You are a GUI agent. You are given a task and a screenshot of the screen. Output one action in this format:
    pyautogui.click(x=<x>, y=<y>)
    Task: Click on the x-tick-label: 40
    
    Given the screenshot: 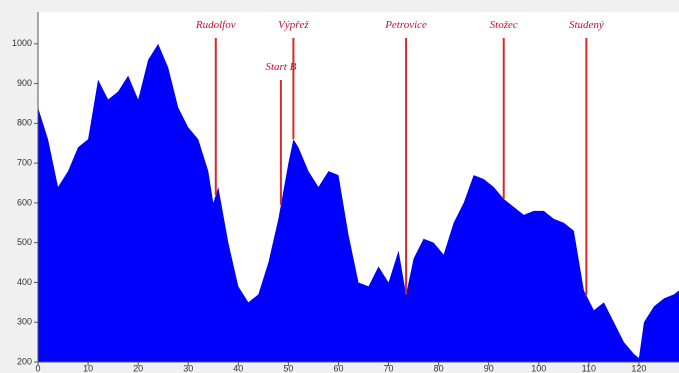 What is the action you would take?
    pyautogui.click(x=238, y=368)
    